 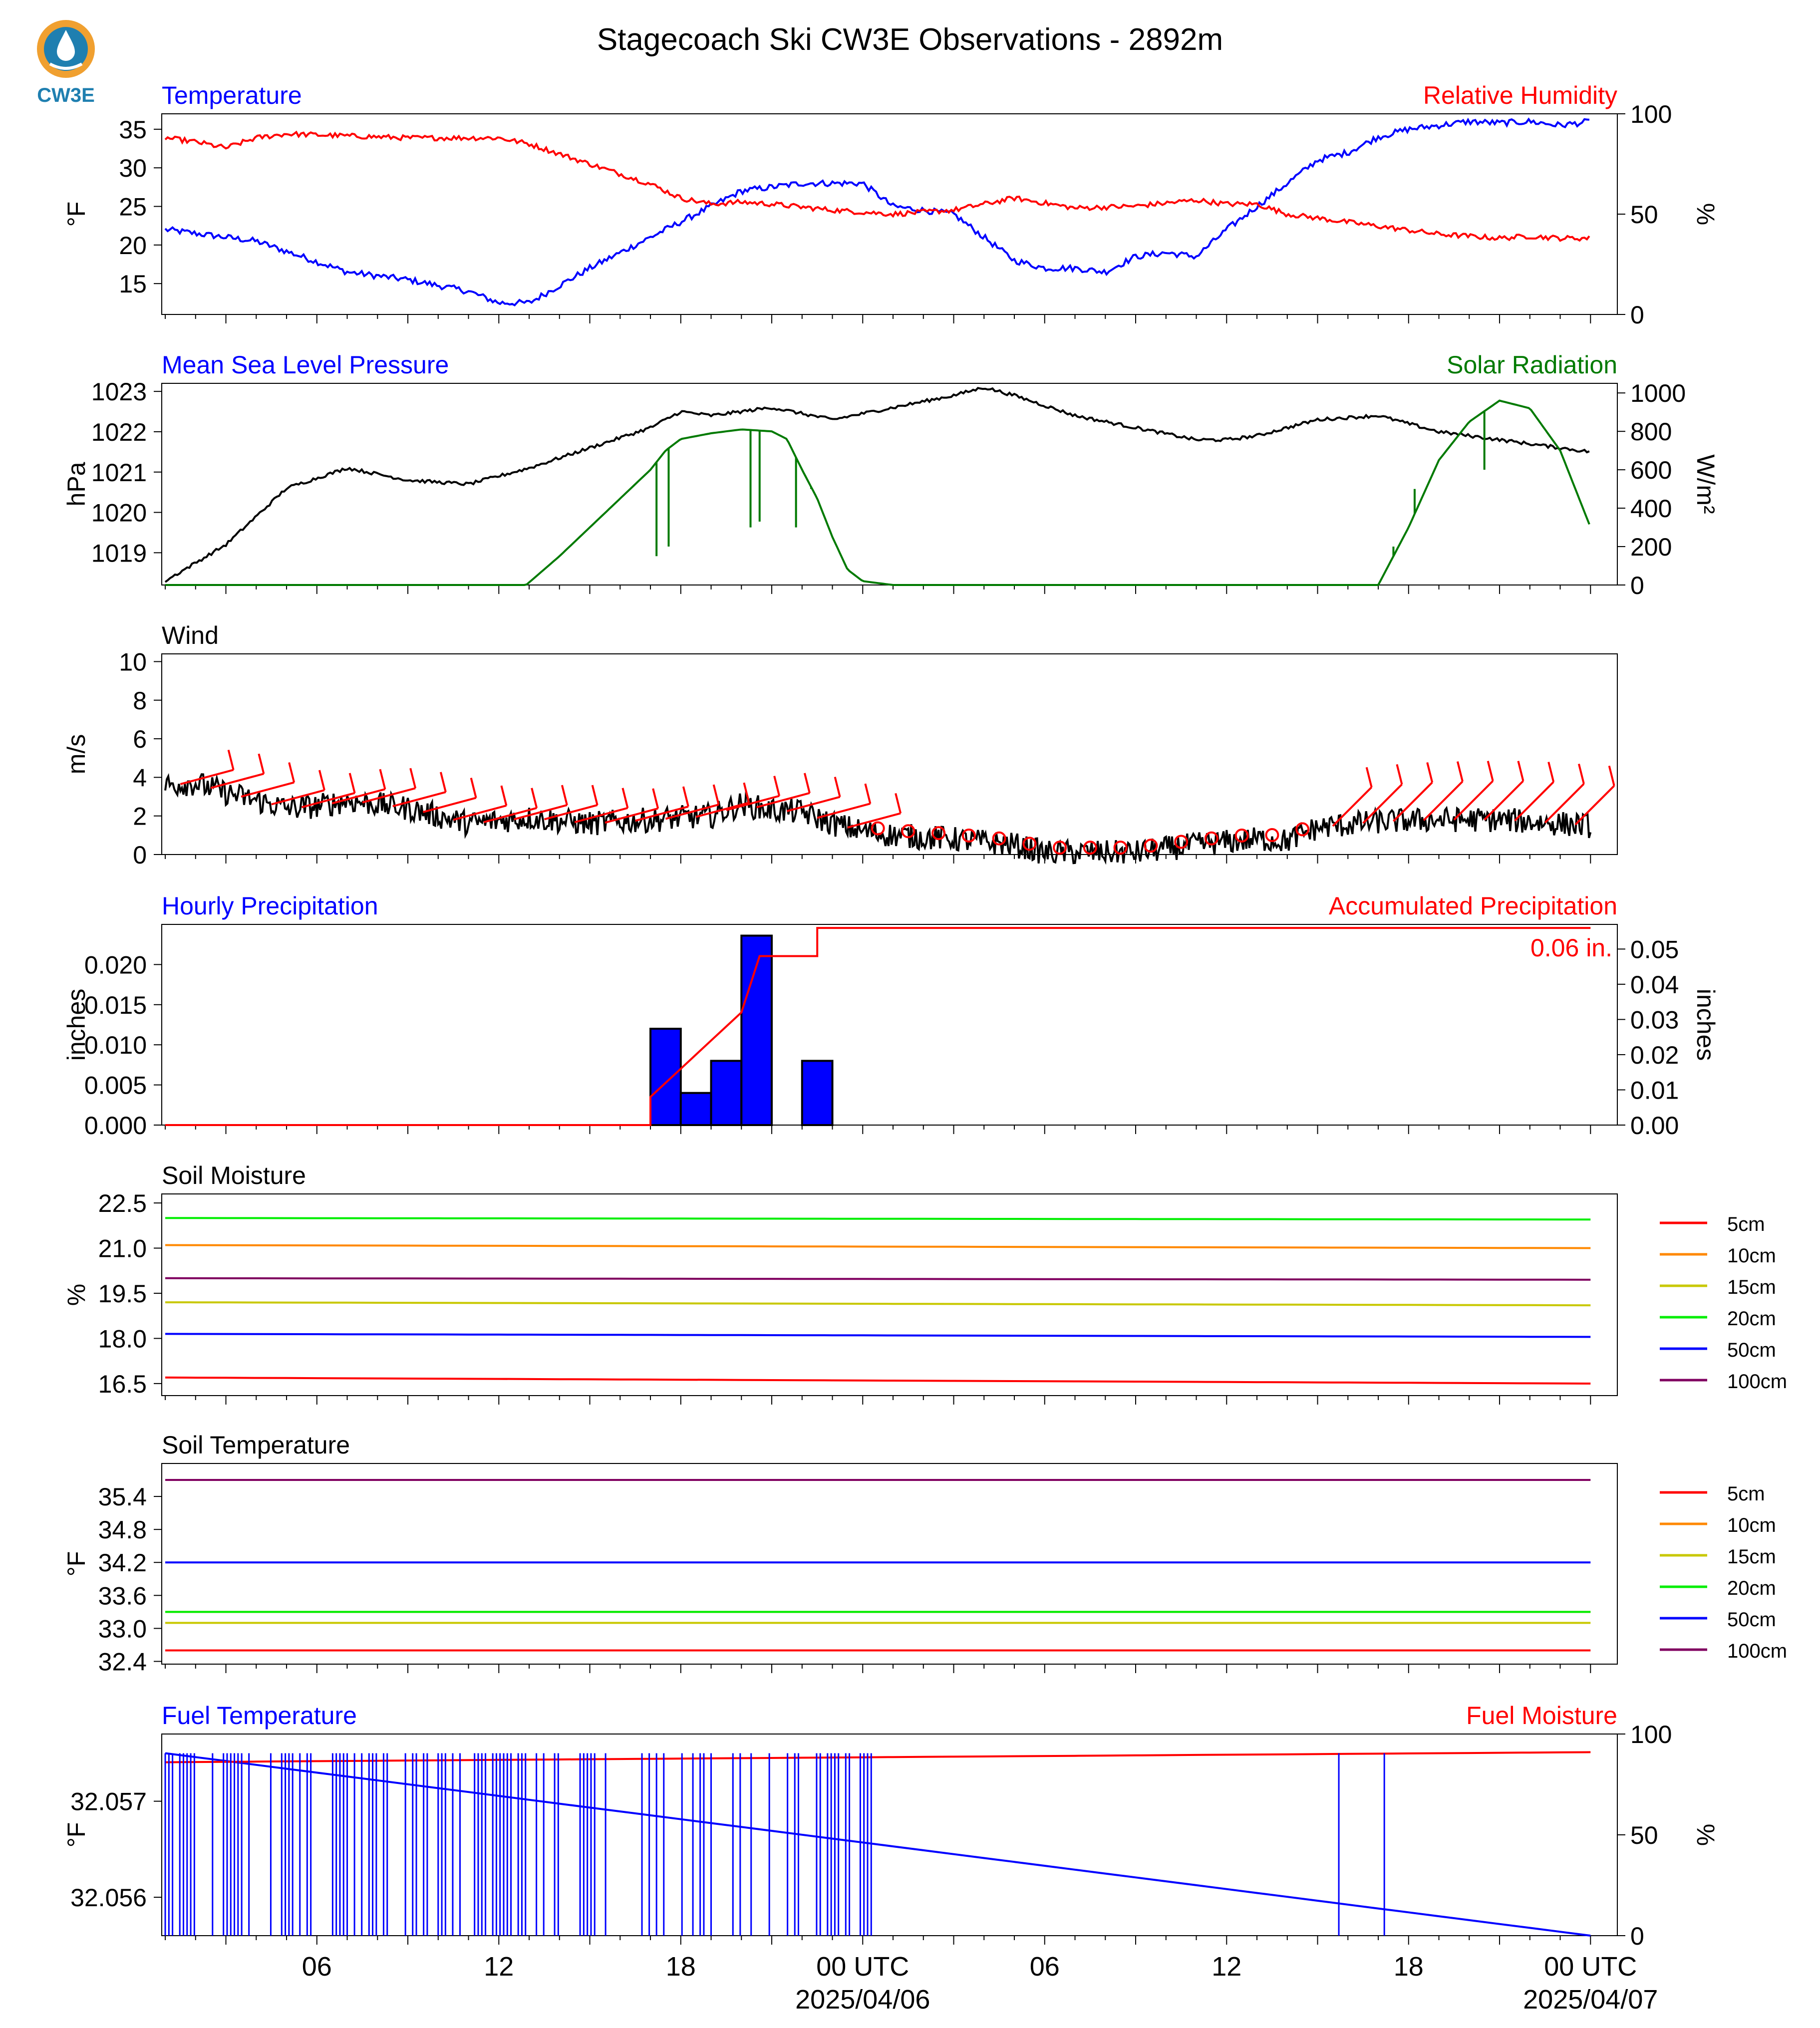 I want to click on x-tick-label: 00 UTC, so click(x=1590, y=1967).